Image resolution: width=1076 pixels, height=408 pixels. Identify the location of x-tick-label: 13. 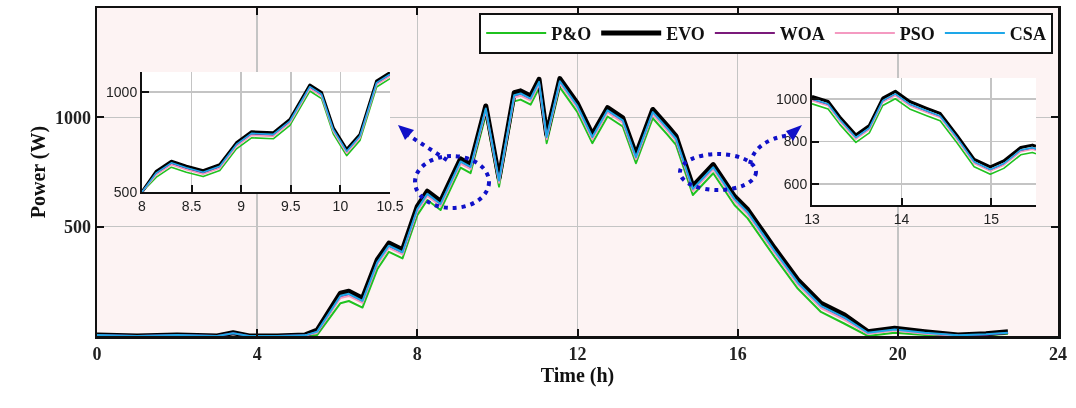
(812, 218).